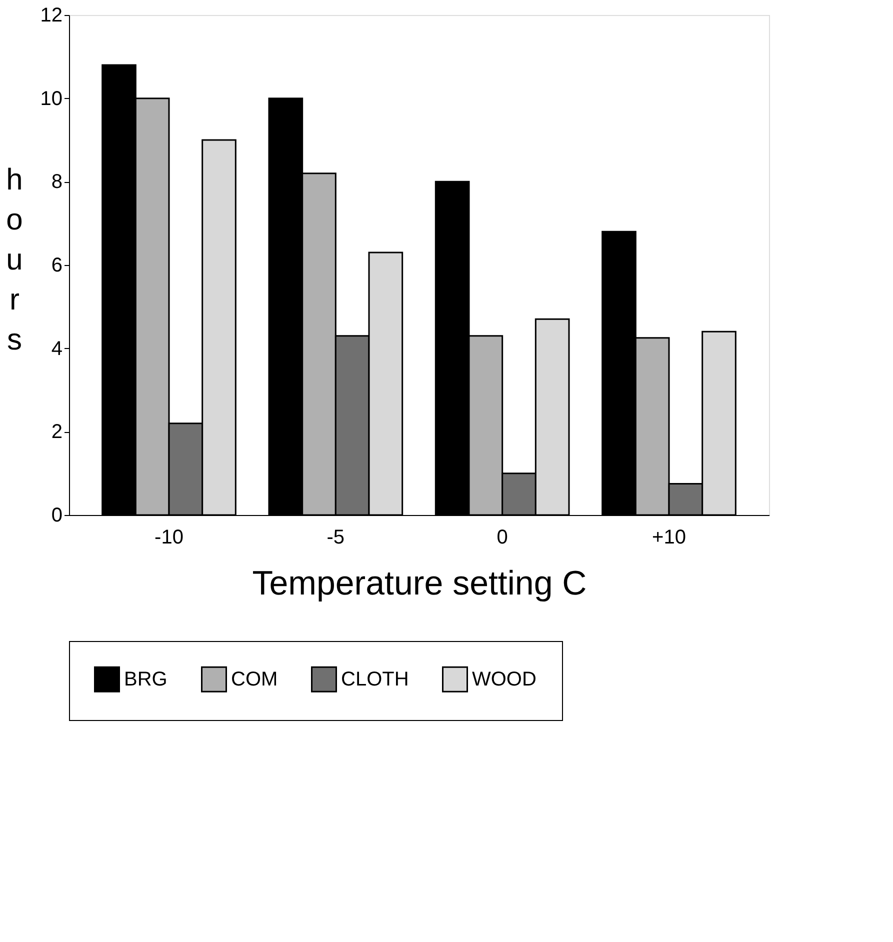 The height and width of the screenshot is (942, 893). What do you see at coordinates (56, 182) in the screenshot?
I see `y-tick-label: 8` at bounding box center [56, 182].